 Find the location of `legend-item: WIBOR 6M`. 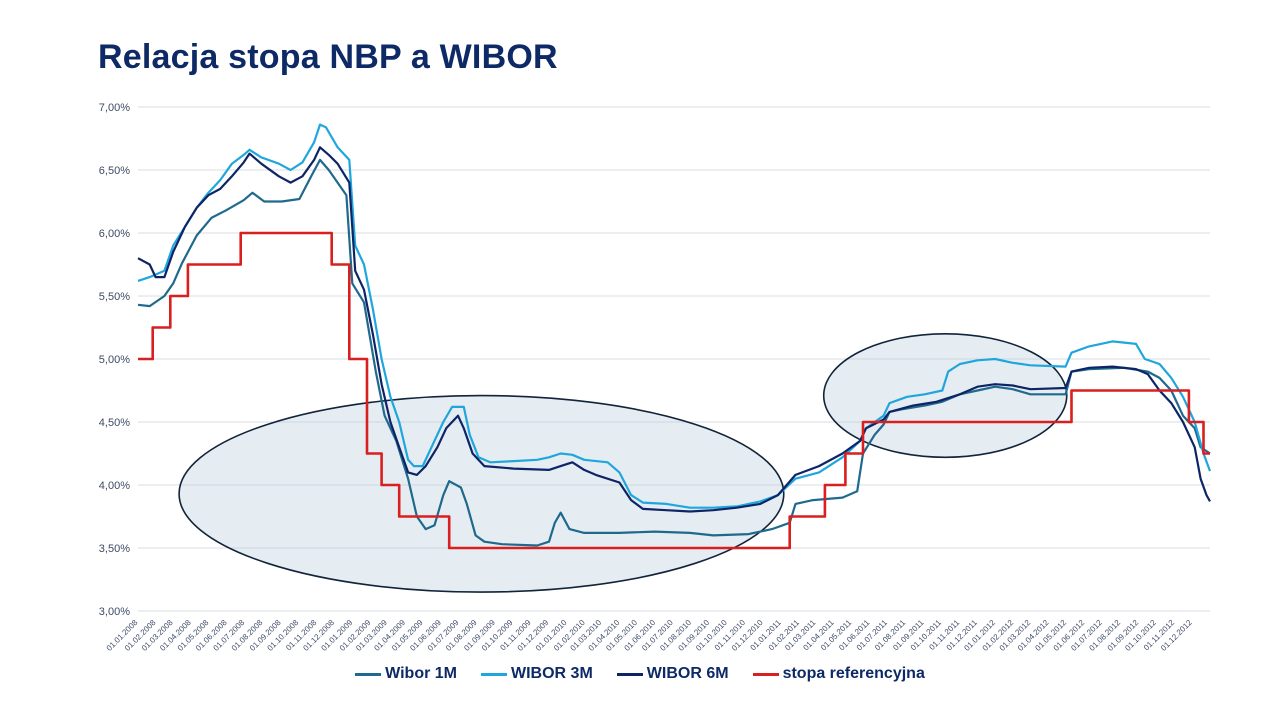

legend-item: WIBOR 6M is located at coordinates (672, 674).